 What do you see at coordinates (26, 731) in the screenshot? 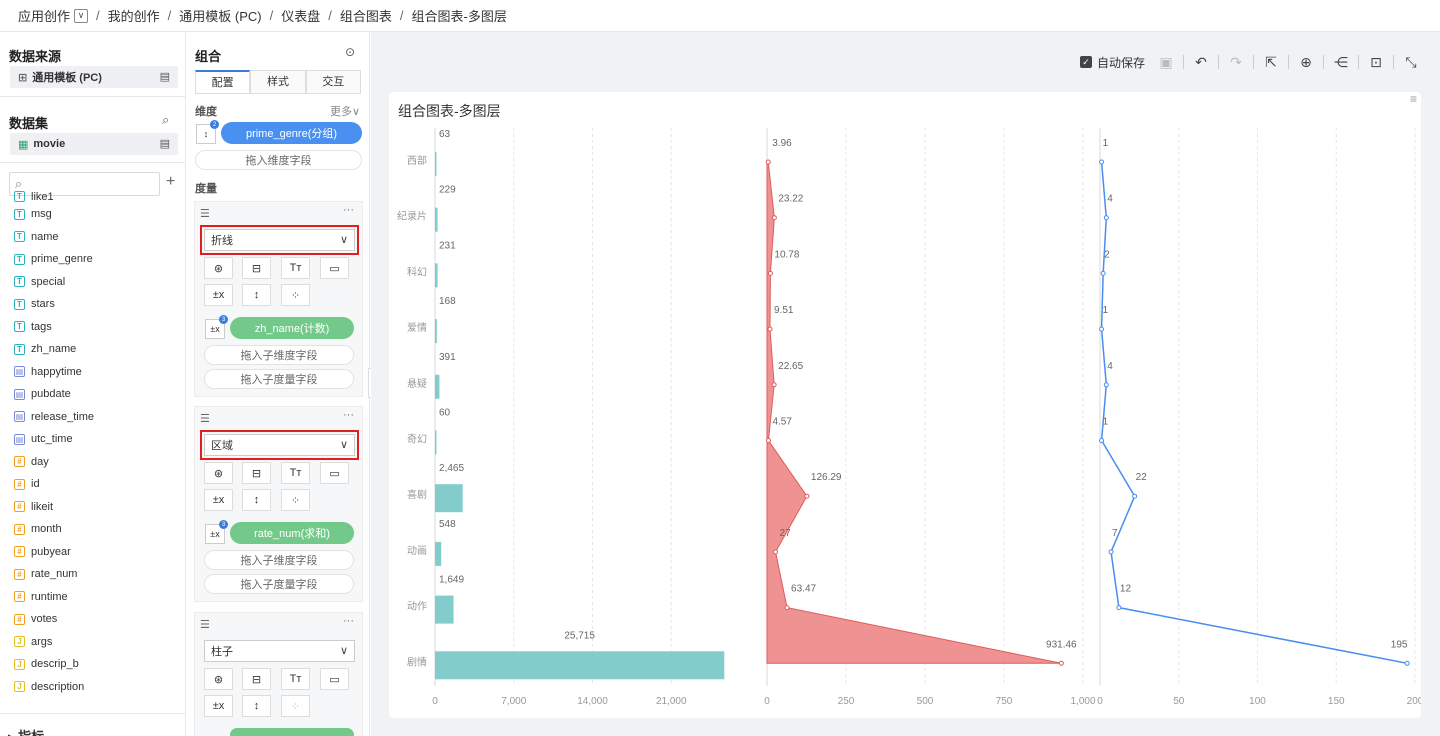
I see `metrics-section: ▸ 指标` at bounding box center [26, 731].